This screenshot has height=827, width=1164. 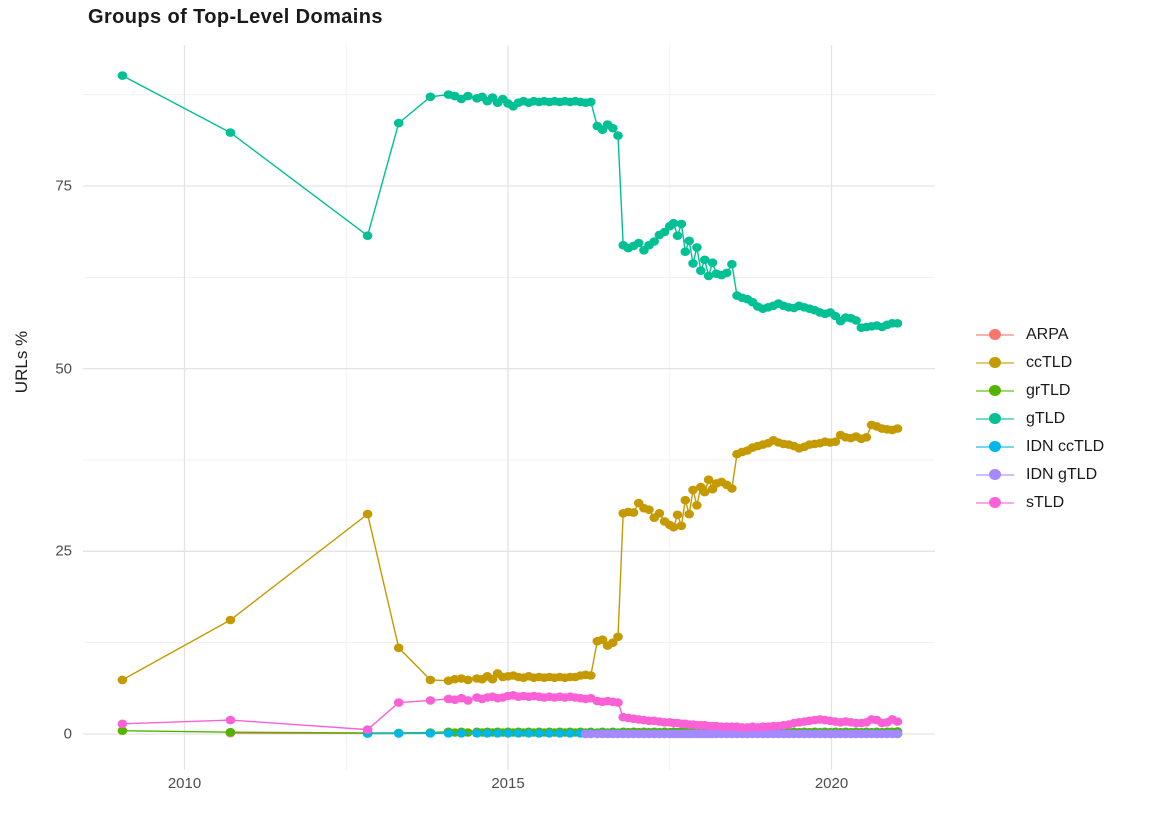 I want to click on legend-item-IDN-ccTLD: IDN ccTLD, so click(x=1040, y=447).